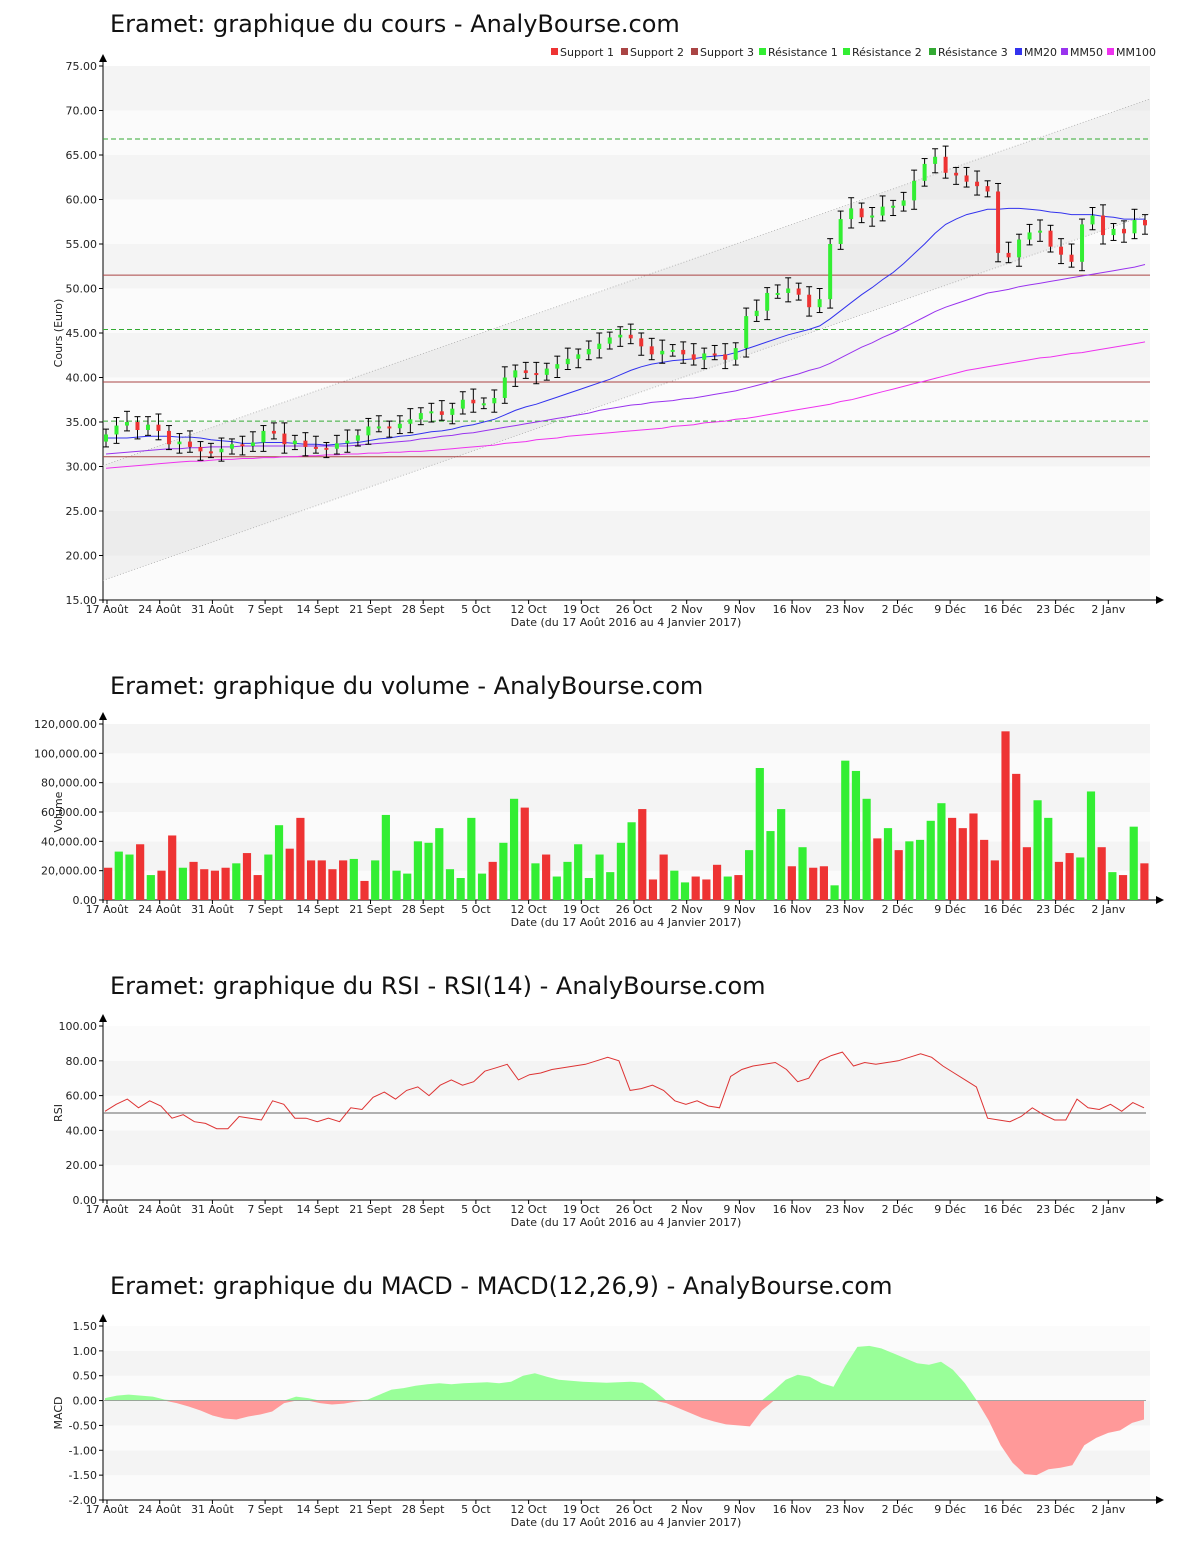 The image size is (1200, 1550). Describe the element at coordinates (69, 871) in the screenshot. I see `y-tick-label: 20,000.00` at that location.